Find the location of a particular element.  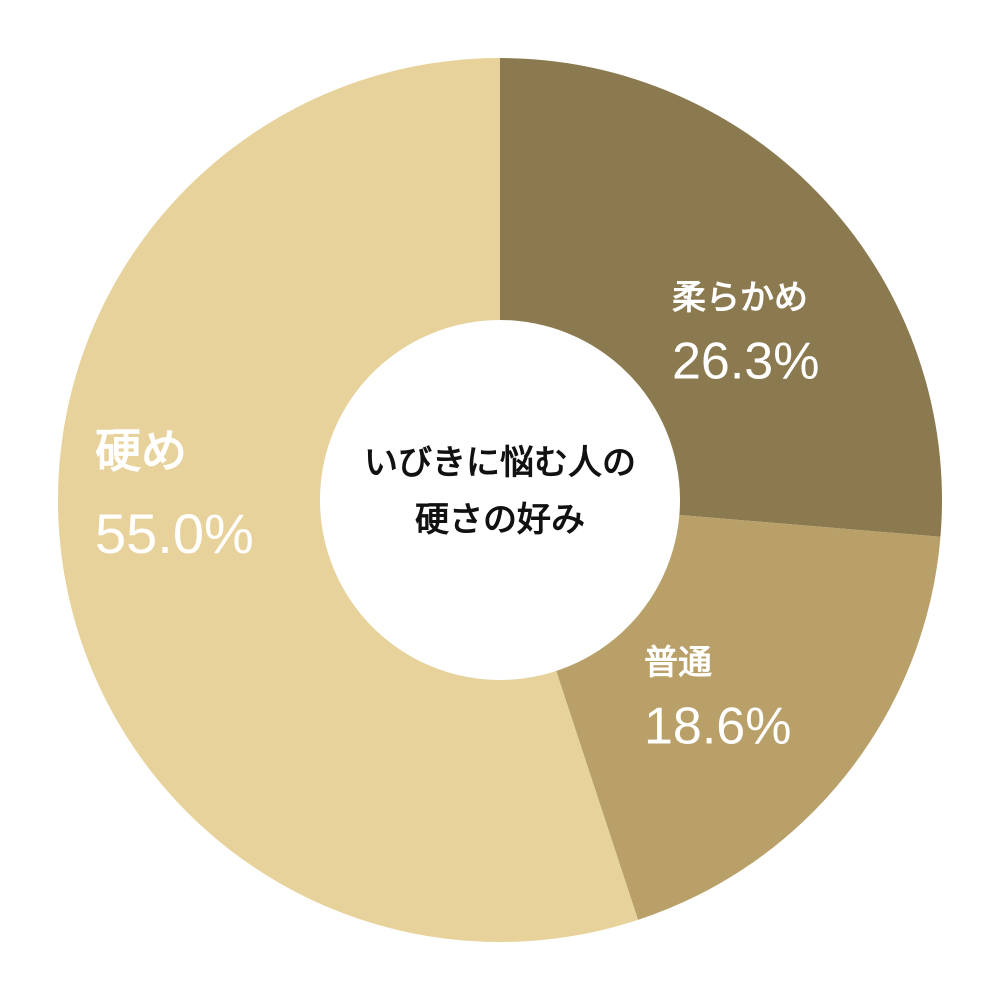

value-label: 18.6% is located at coordinates (717, 727).